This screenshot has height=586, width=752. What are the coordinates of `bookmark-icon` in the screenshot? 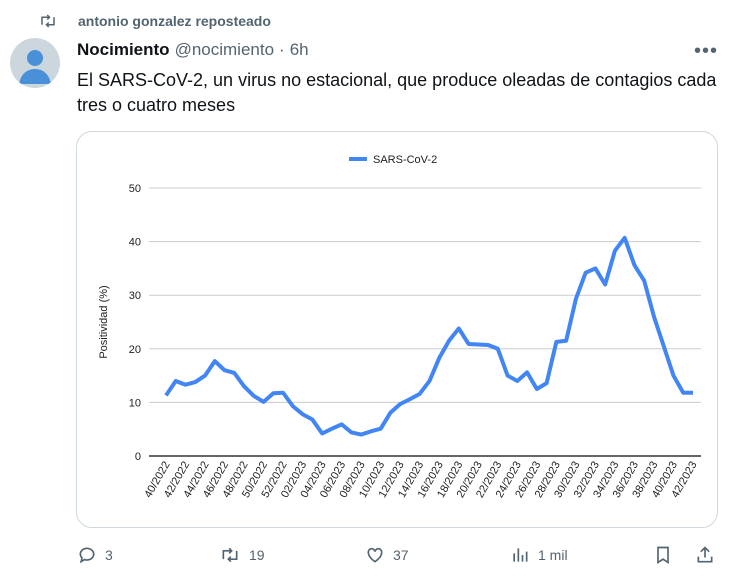 It's located at (663, 555).